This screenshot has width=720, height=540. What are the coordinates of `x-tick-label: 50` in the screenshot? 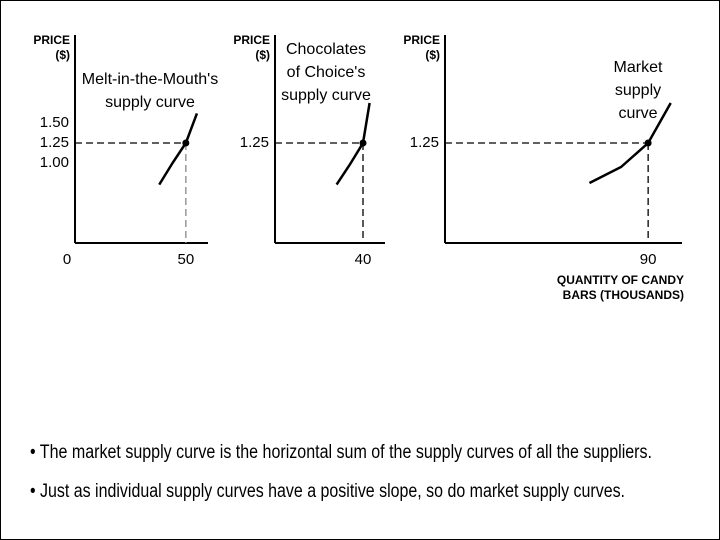 It's located at (185, 259).